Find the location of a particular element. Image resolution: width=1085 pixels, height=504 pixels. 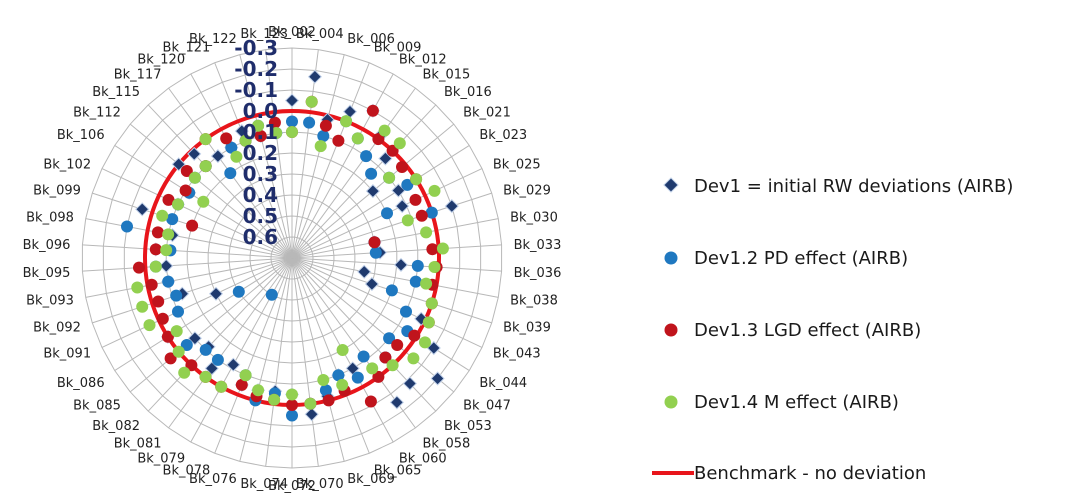

legend-label-dev12: Dev1.2 PD effect (AIRB) is located at coordinates (801, 258).